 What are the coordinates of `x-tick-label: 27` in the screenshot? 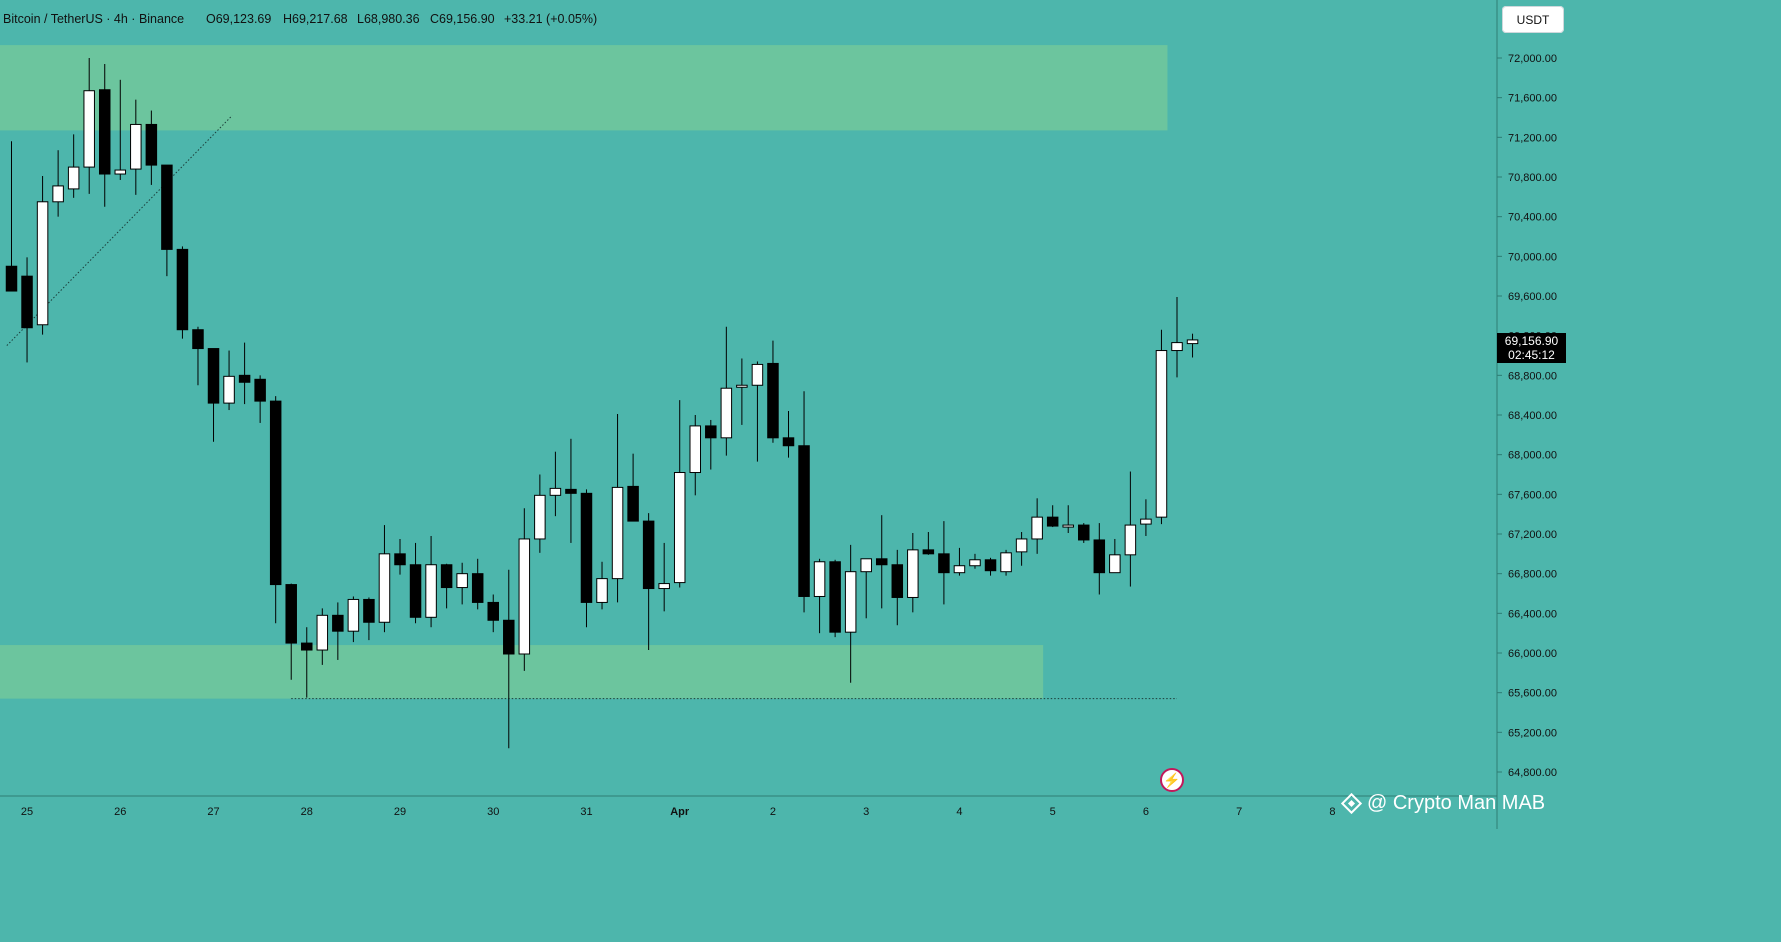 It's located at (213, 812).